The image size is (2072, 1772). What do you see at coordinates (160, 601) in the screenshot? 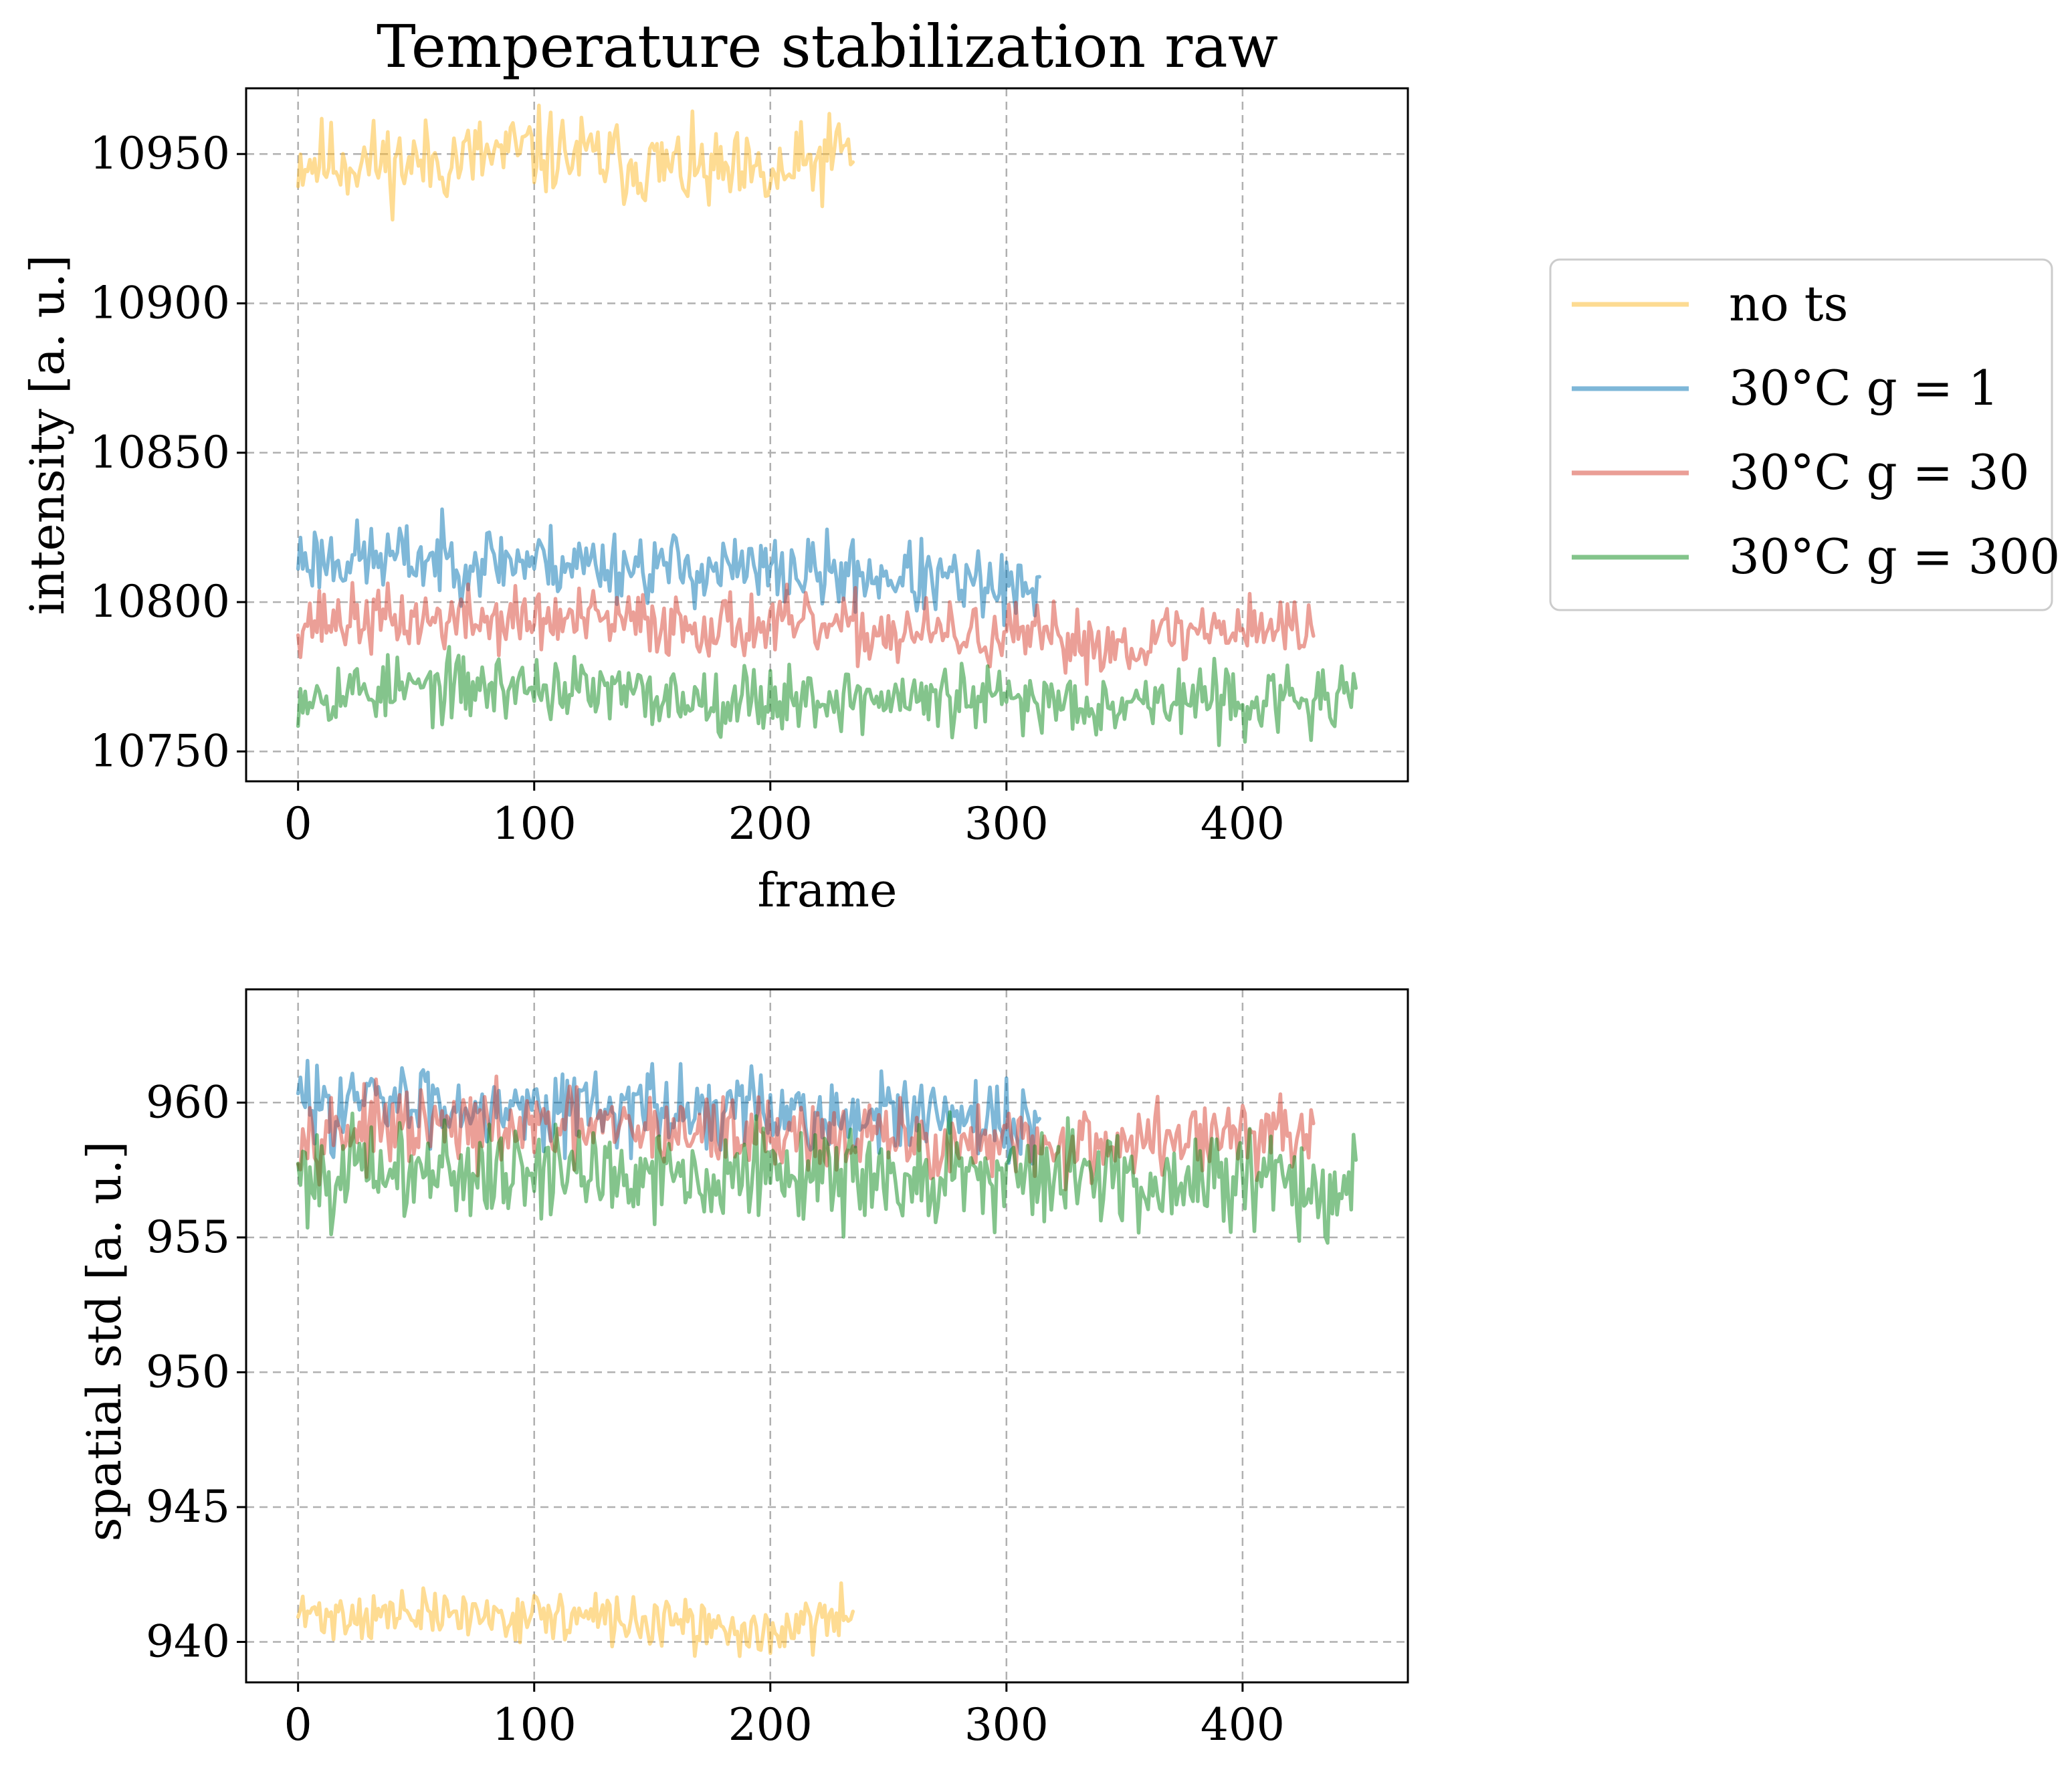
I see `y-tick-label: 10800` at bounding box center [160, 601].